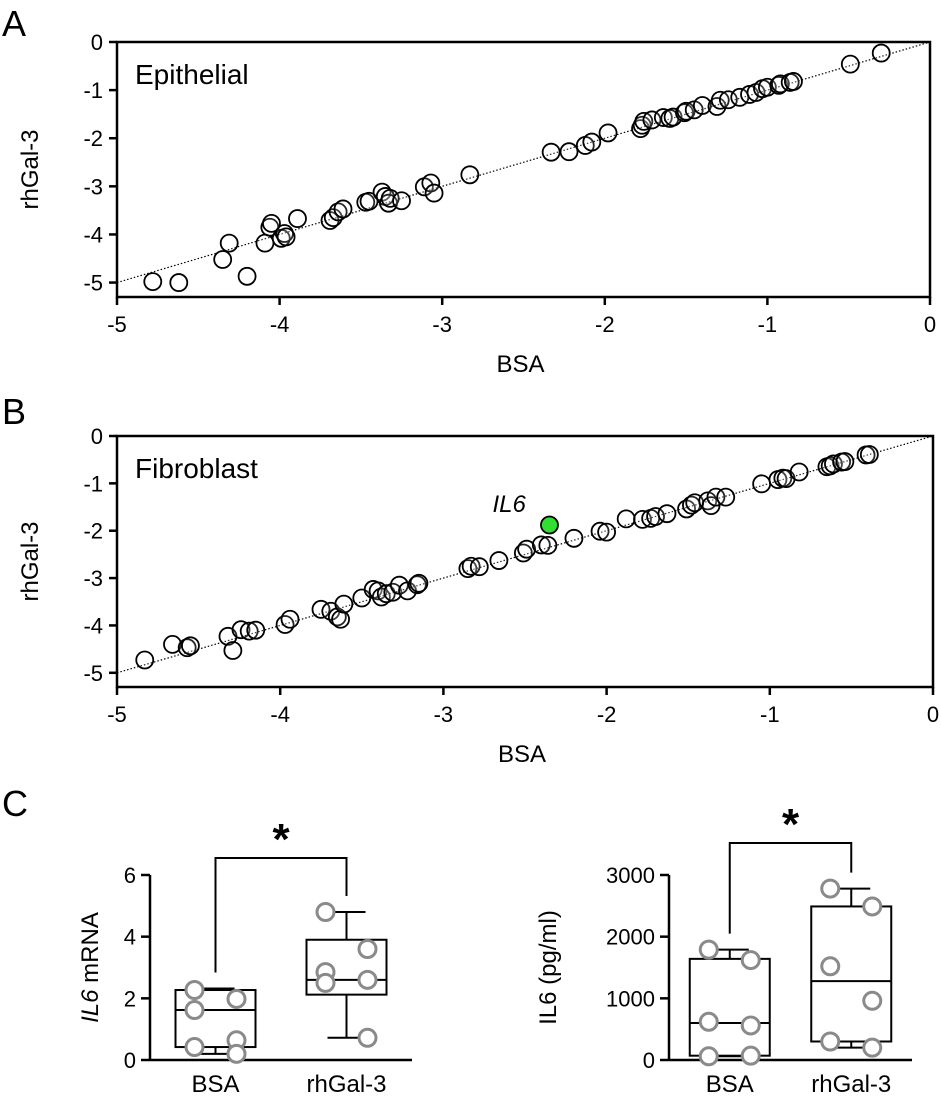 This screenshot has height=1102, width=941. Describe the element at coordinates (130, 875) in the screenshot. I see `y-tick-label: 6` at that location.